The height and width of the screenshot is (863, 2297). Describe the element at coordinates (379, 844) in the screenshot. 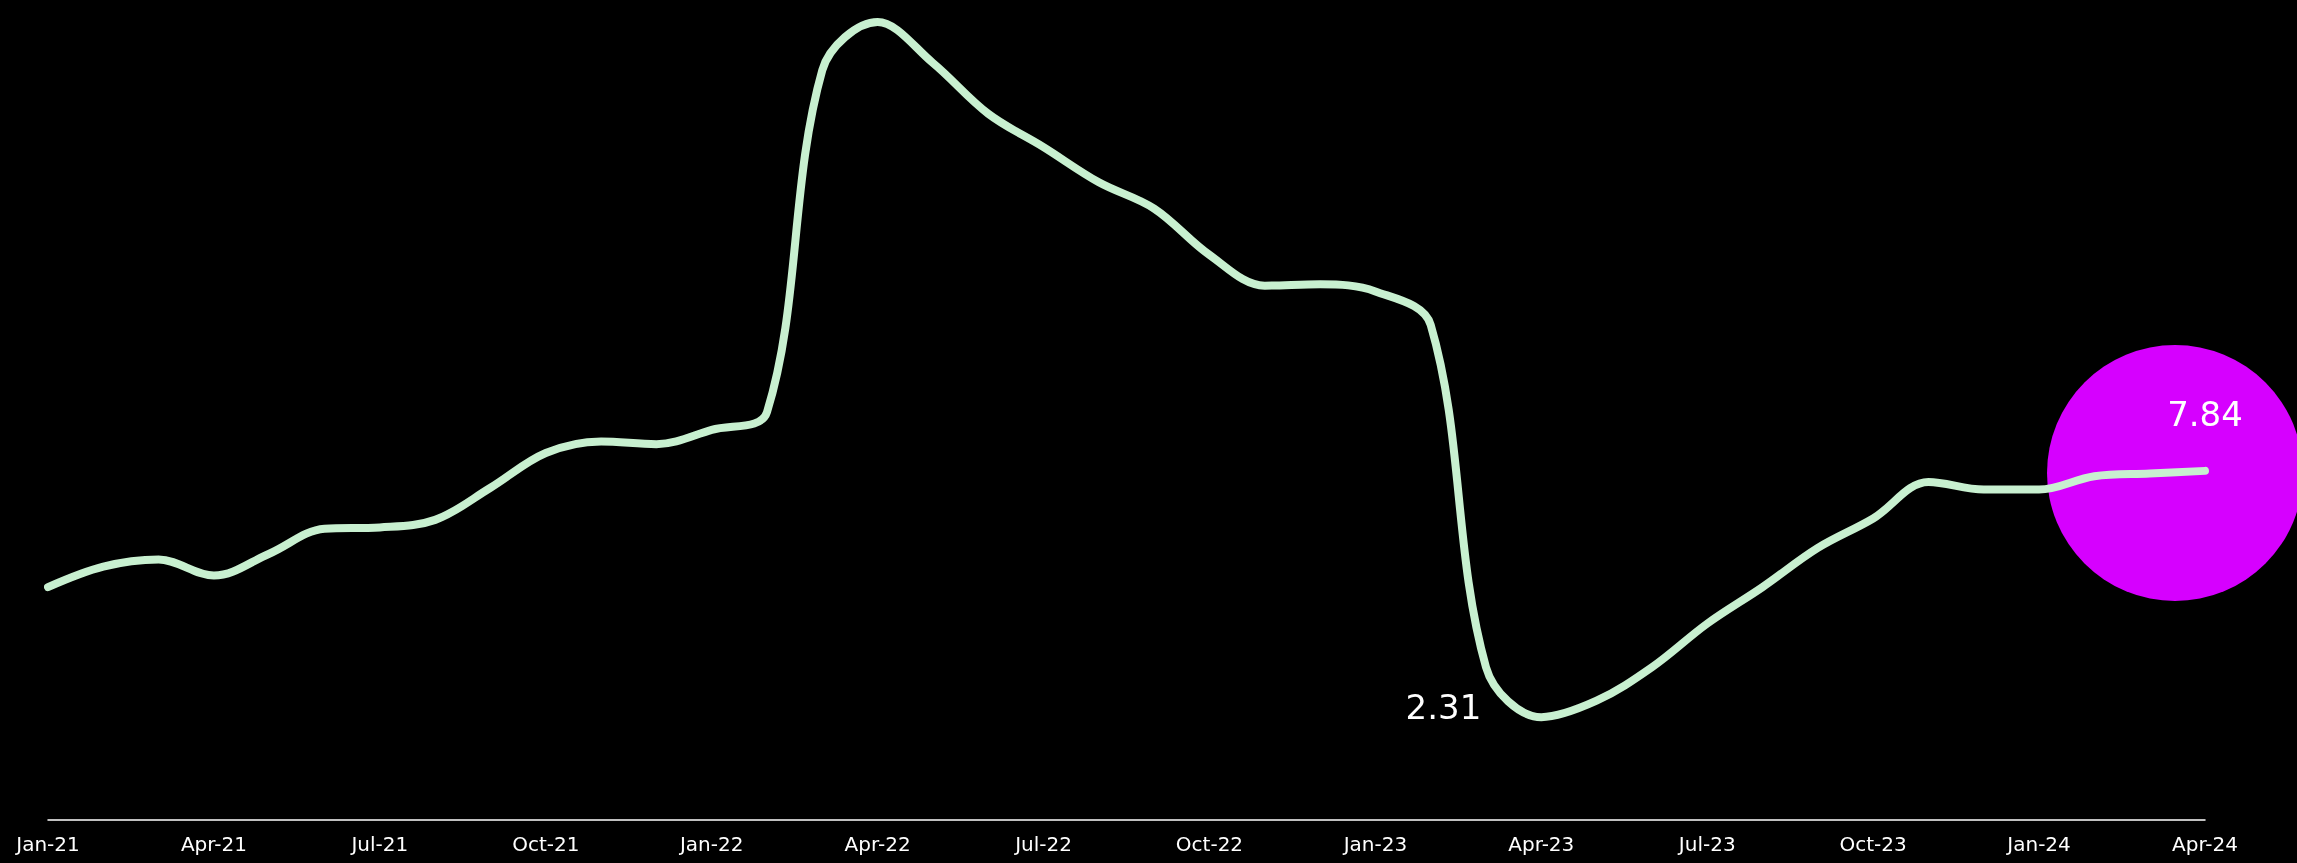

I see `x-tick-label: Jul-21` at that location.